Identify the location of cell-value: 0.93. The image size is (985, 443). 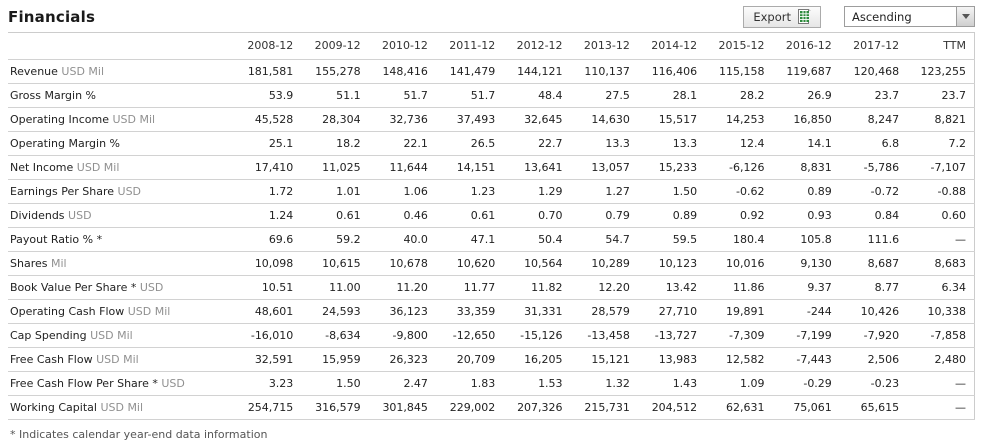
(806, 215).